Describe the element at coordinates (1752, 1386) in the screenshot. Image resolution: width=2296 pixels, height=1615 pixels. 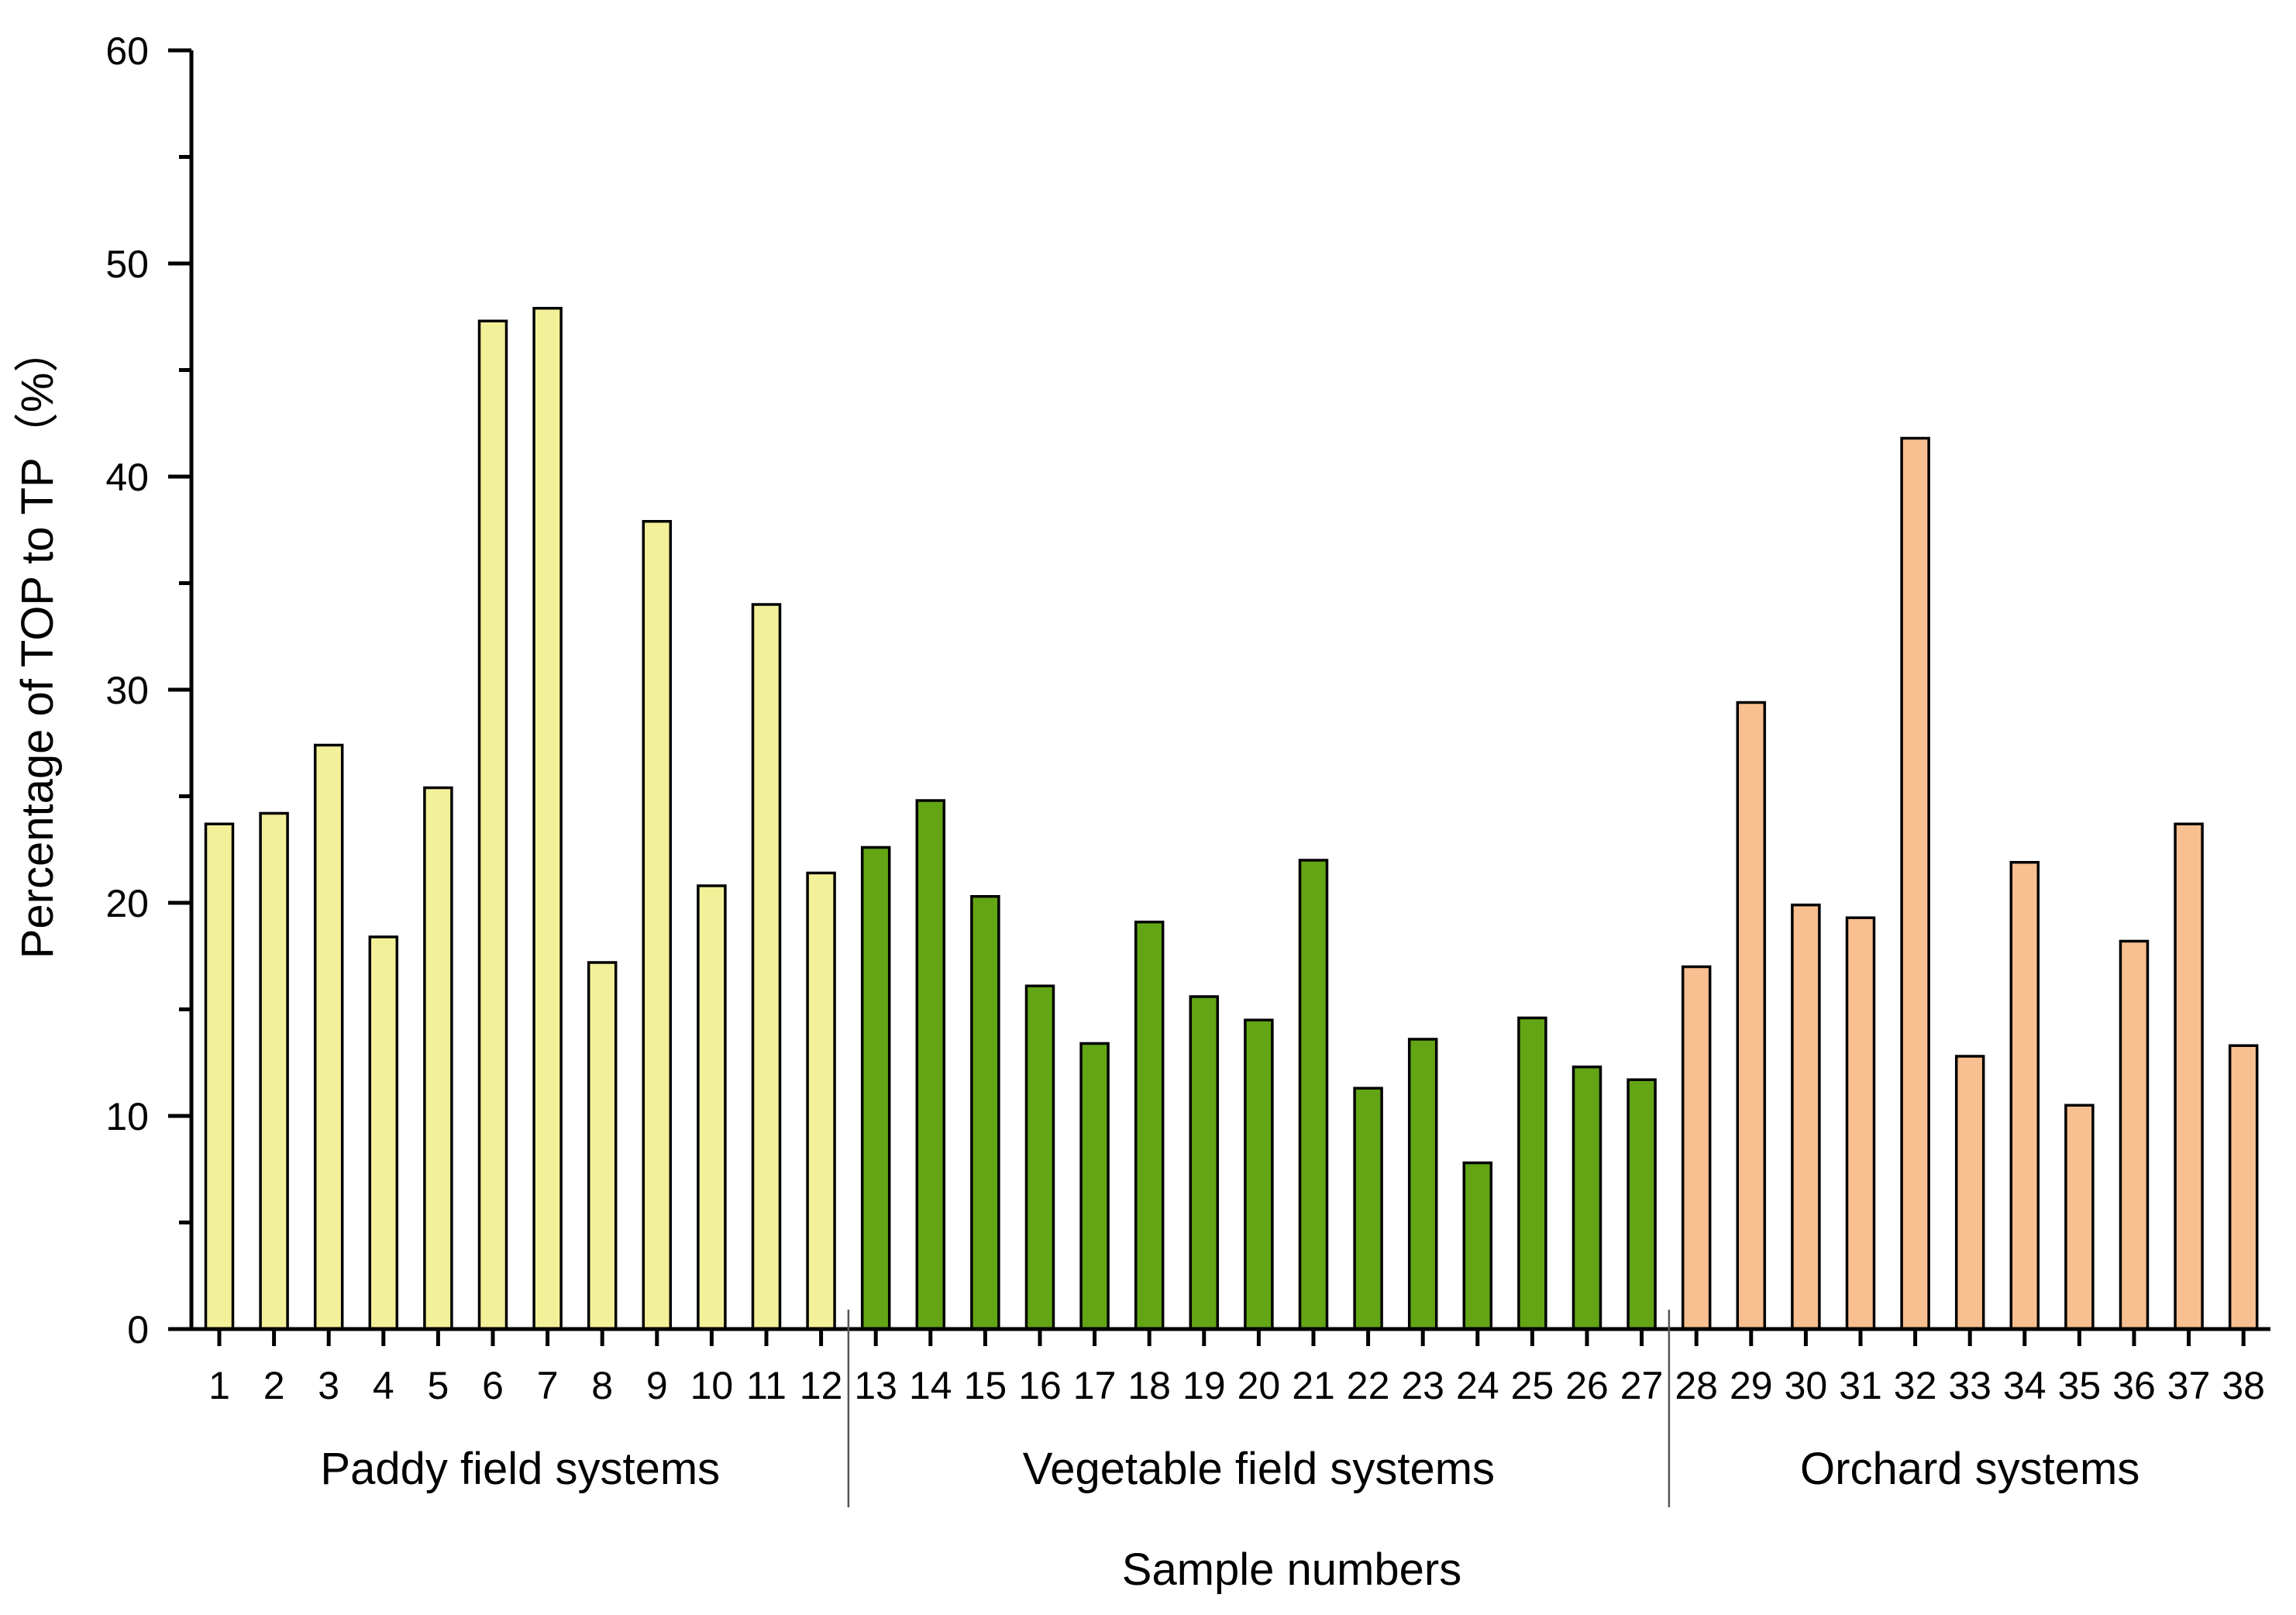
I see `x-tick-label-29: 29` at that location.